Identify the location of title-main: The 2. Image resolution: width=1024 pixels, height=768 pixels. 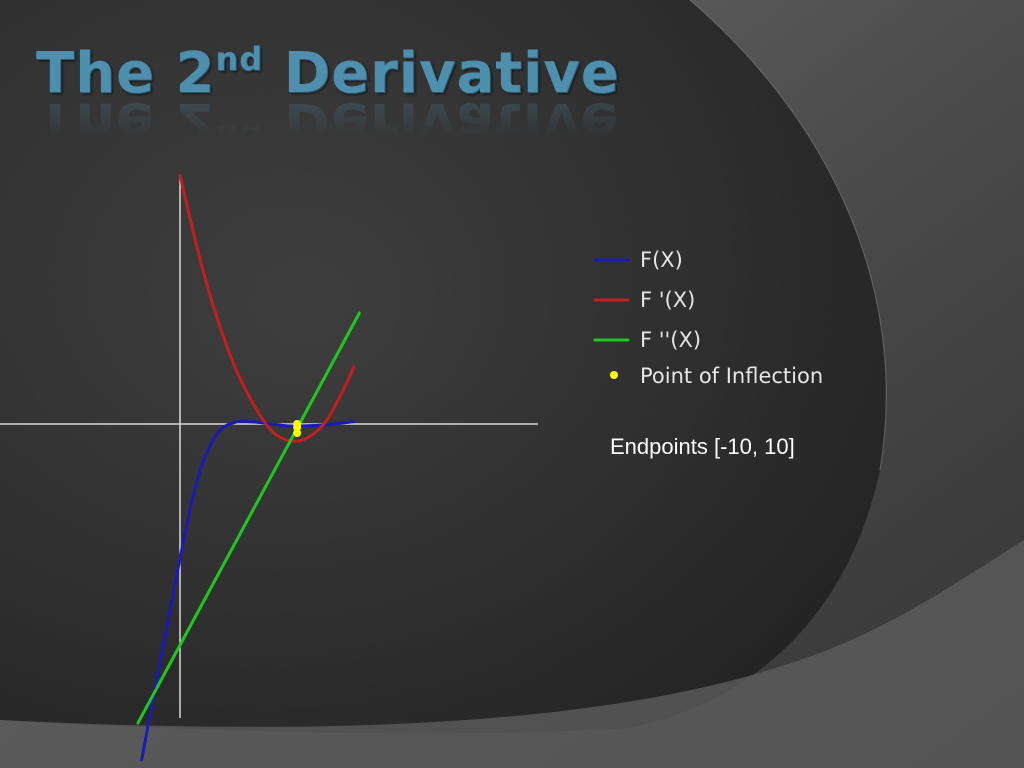
(126, 73).